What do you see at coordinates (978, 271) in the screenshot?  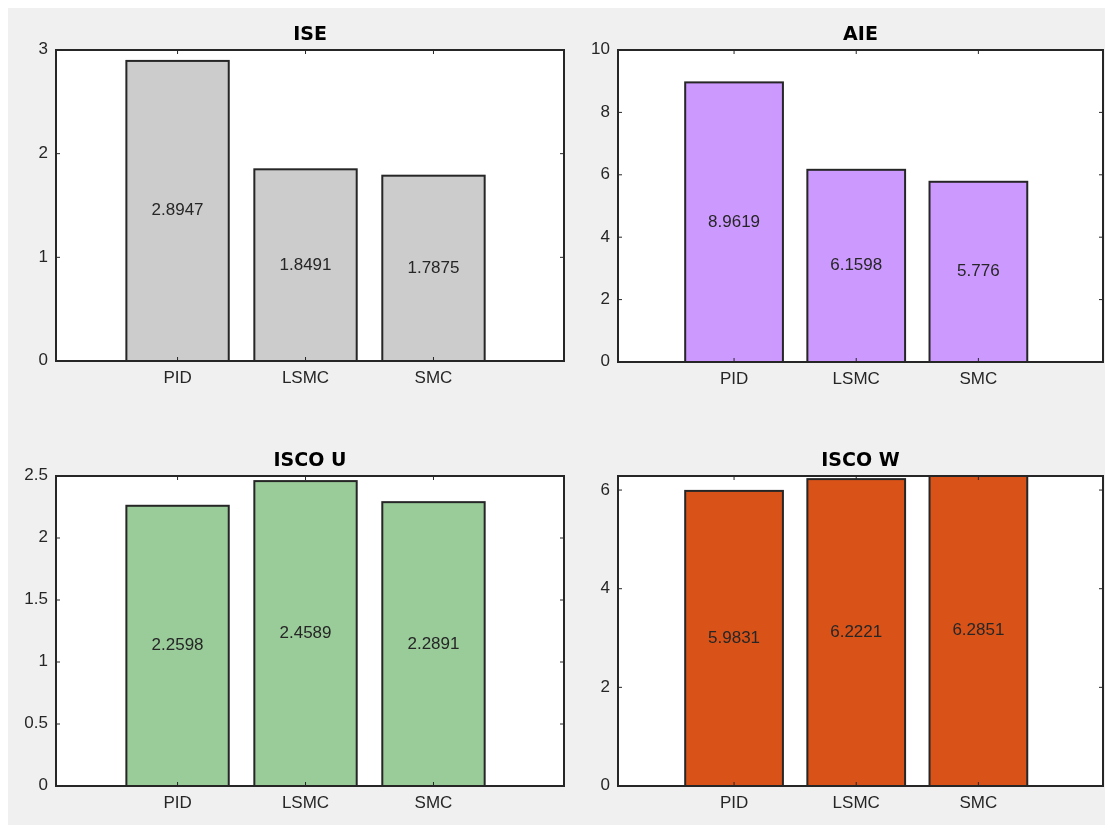 I see `data-label: 5.776` at bounding box center [978, 271].